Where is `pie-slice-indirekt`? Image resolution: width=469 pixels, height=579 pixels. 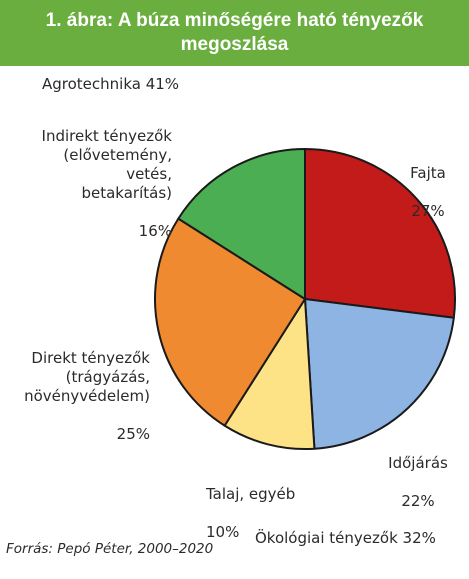
pie-slice-indirekt is located at coordinates (241, 224).